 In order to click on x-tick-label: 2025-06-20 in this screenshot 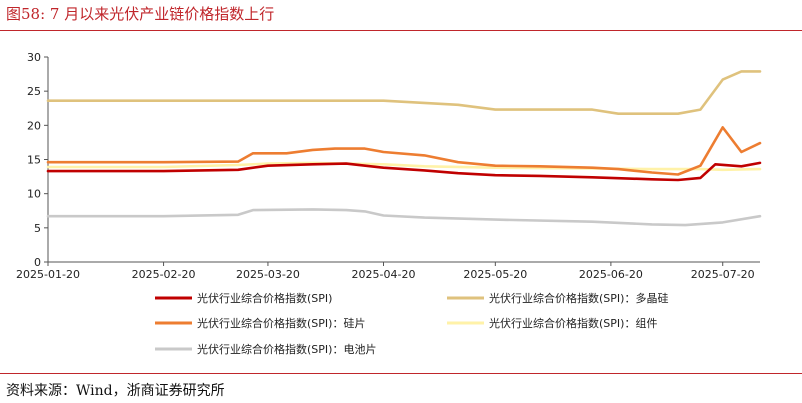, I will do `click(611, 274)`.